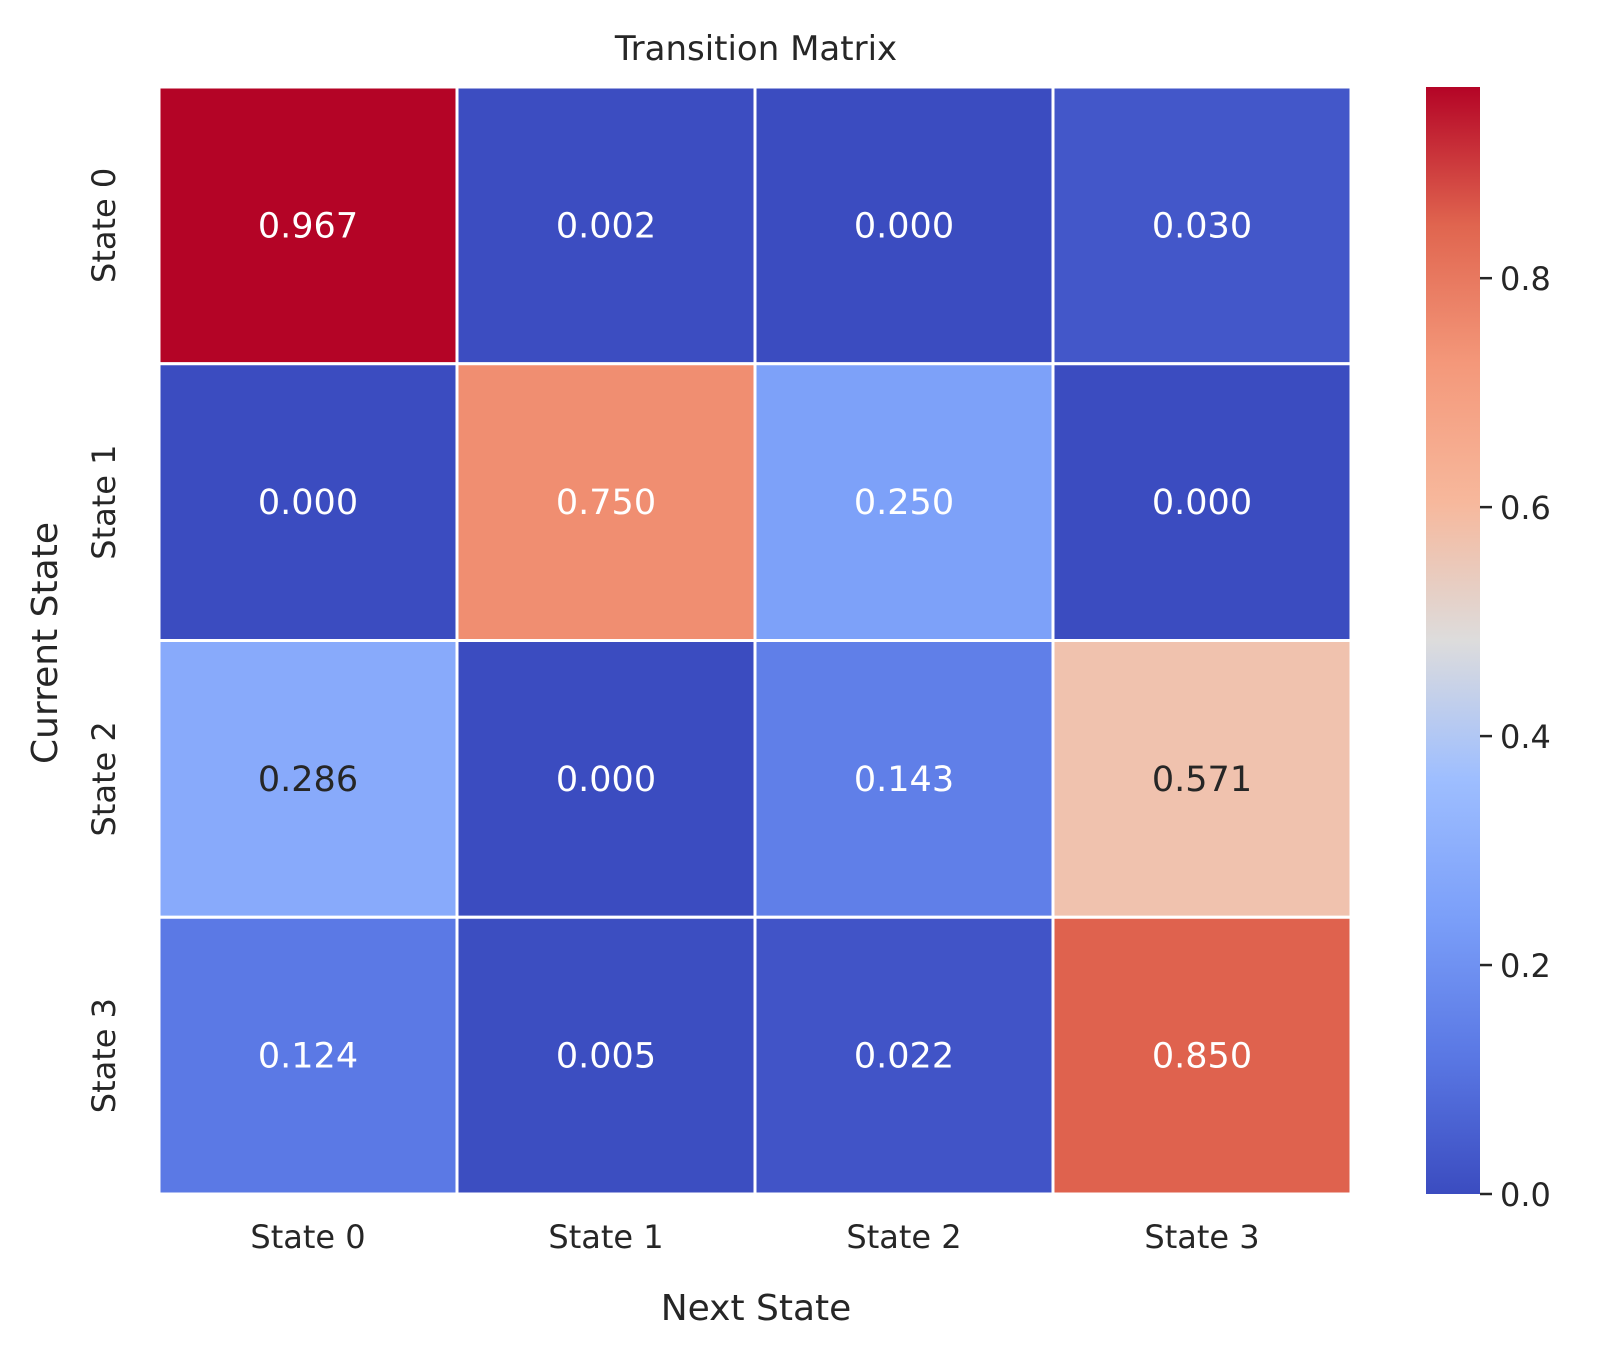  What do you see at coordinates (104, 640) in the screenshot?
I see `y-axis-ticks: State 0 State 1 State 2 State 3` at bounding box center [104, 640].